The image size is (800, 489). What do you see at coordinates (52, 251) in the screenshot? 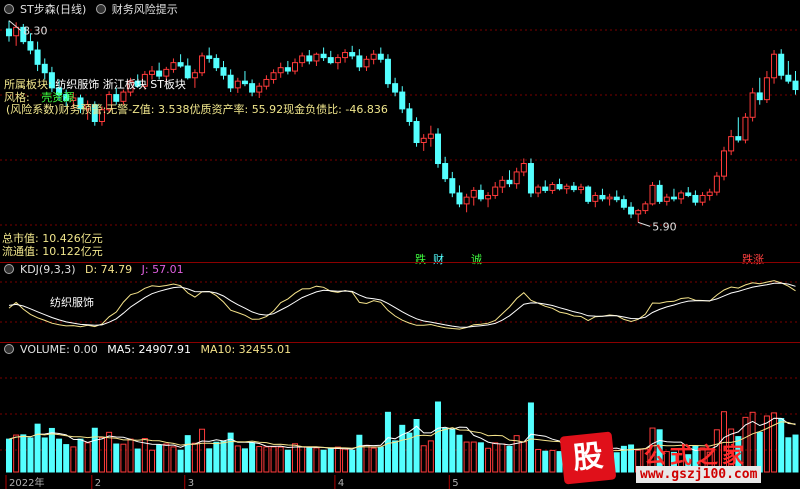
I see `float-market-cap: 流通值: 10.122亿元` at bounding box center [52, 251].